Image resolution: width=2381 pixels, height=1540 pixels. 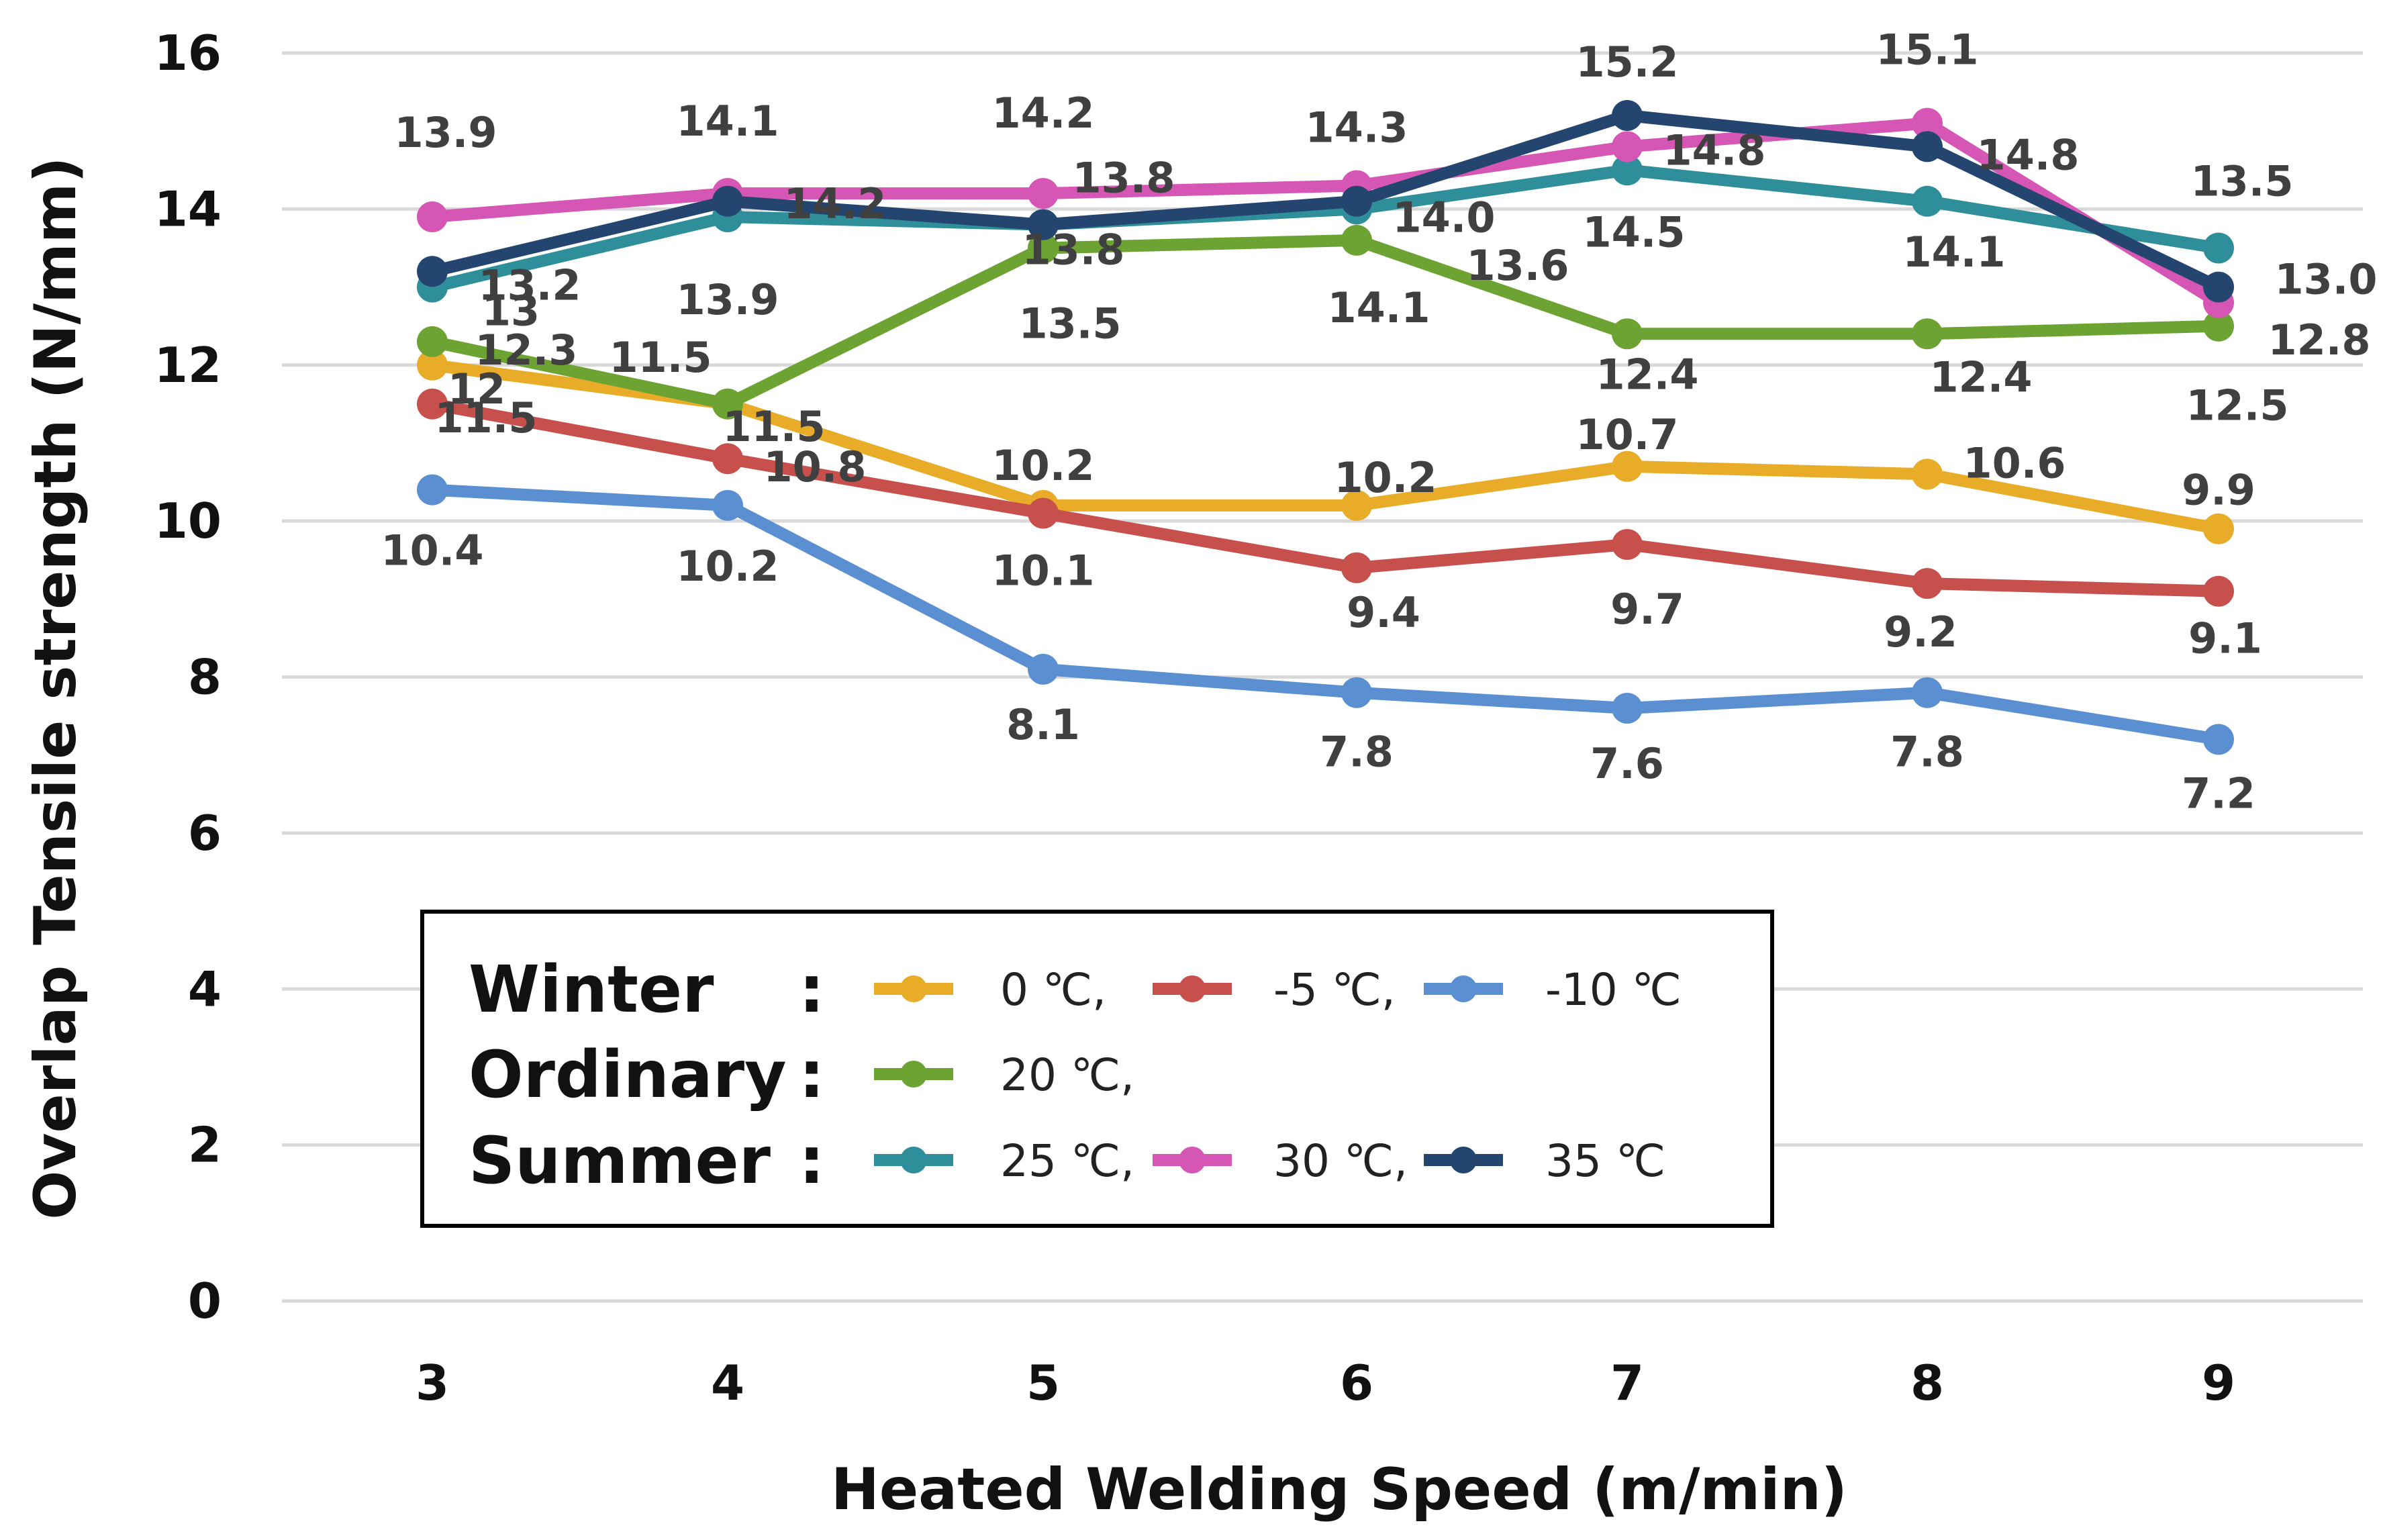 I want to click on data-label: 10.7, so click(x=1627, y=434).